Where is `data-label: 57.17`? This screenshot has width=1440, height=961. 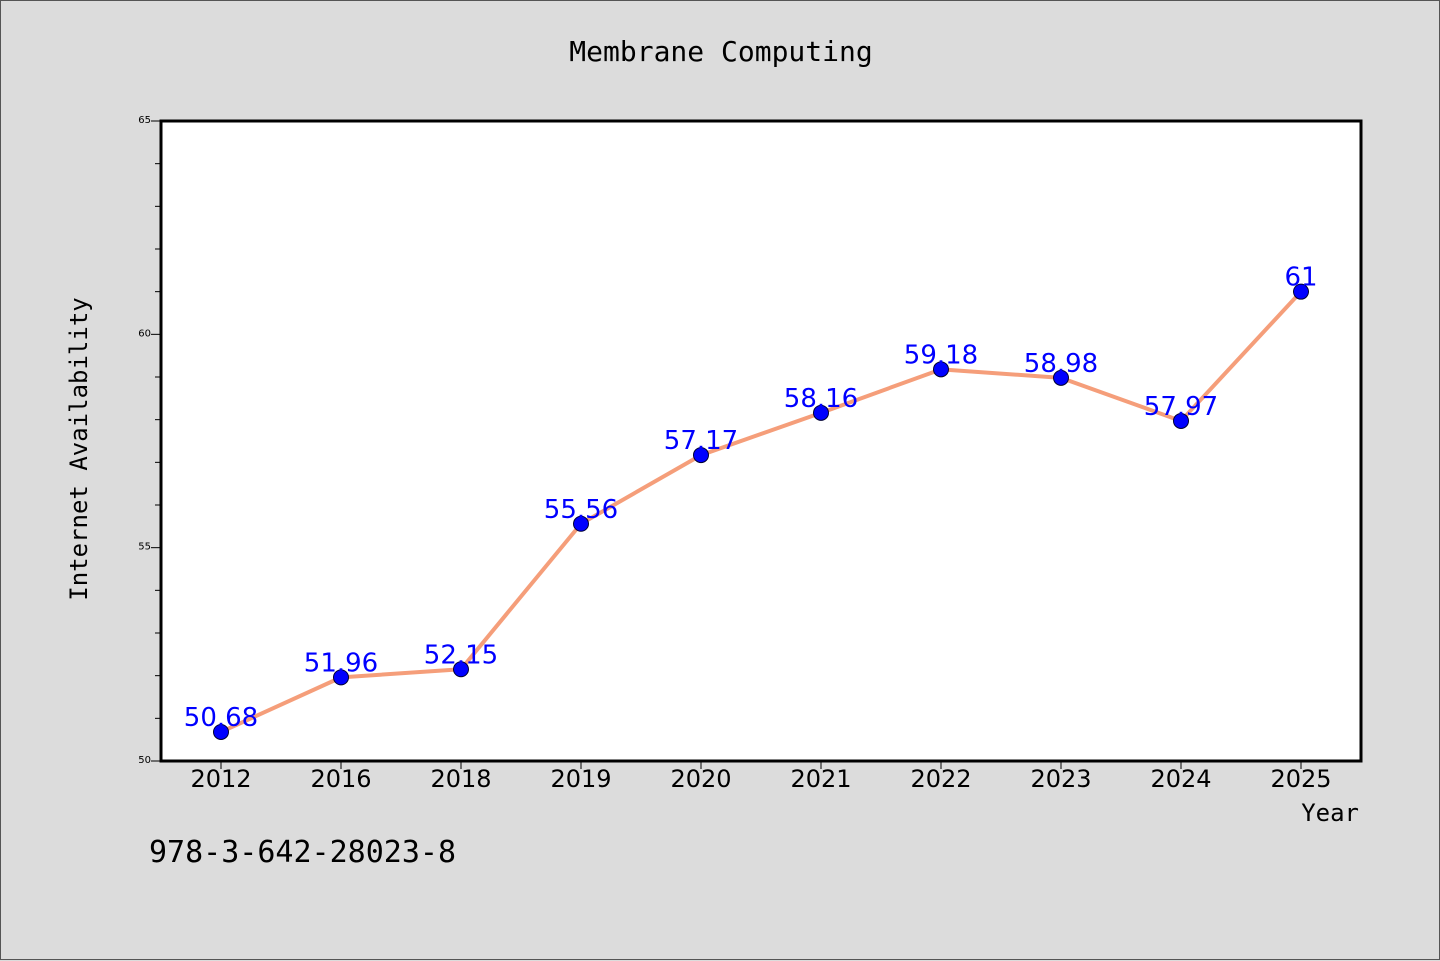 data-label: 57.17 is located at coordinates (701, 441).